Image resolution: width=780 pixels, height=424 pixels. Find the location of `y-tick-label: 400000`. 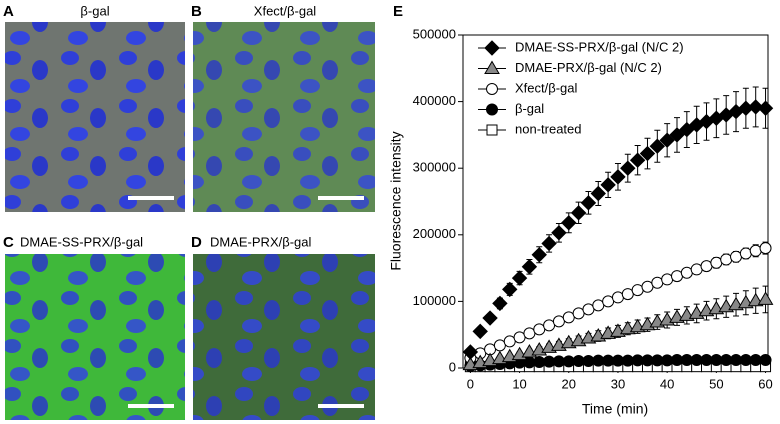

y-tick-label: 400000 is located at coordinates (434, 100).